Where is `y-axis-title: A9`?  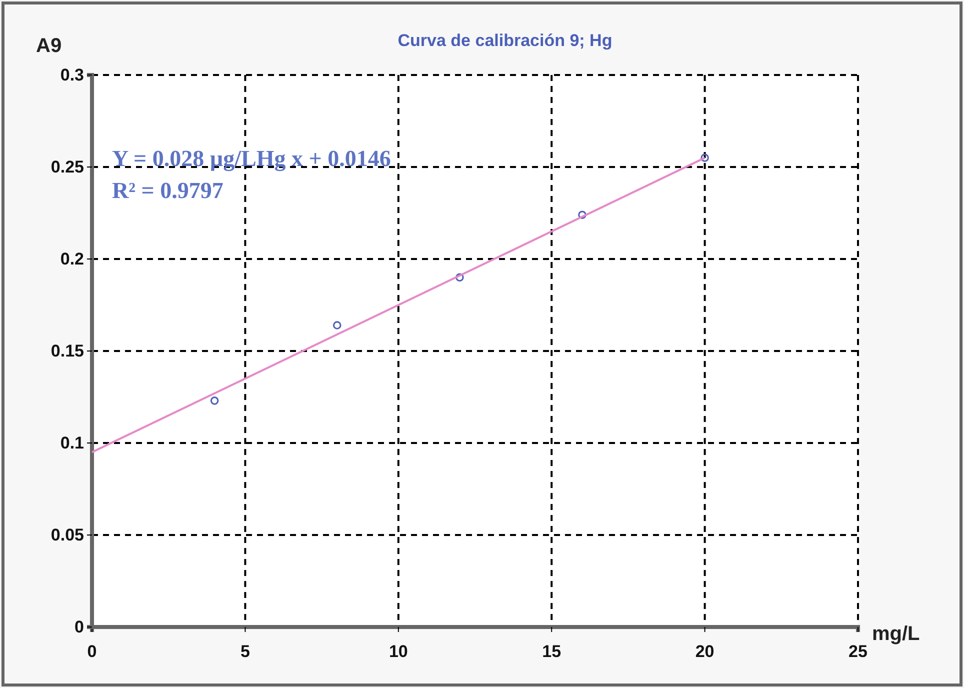 y-axis-title: A9 is located at coordinates (49, 46).